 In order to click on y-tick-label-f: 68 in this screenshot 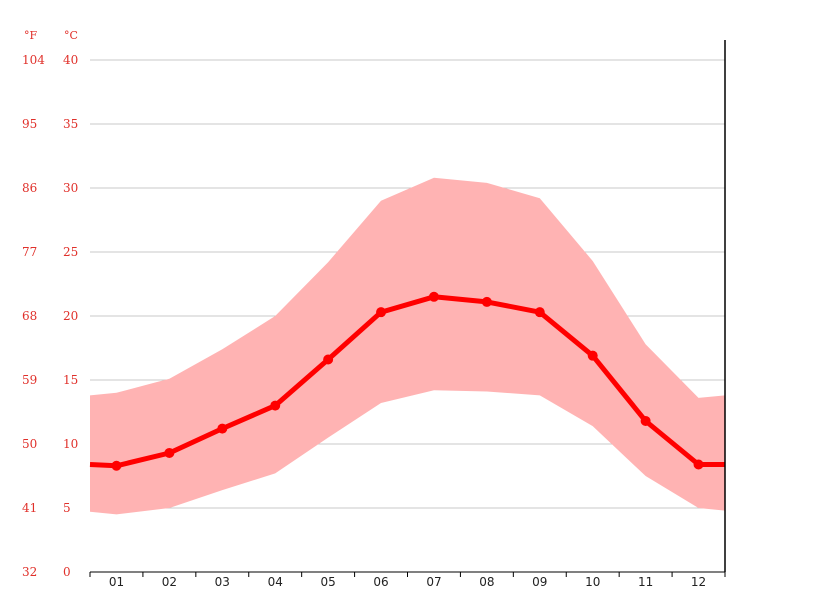, I will do `click(29, 316)`.